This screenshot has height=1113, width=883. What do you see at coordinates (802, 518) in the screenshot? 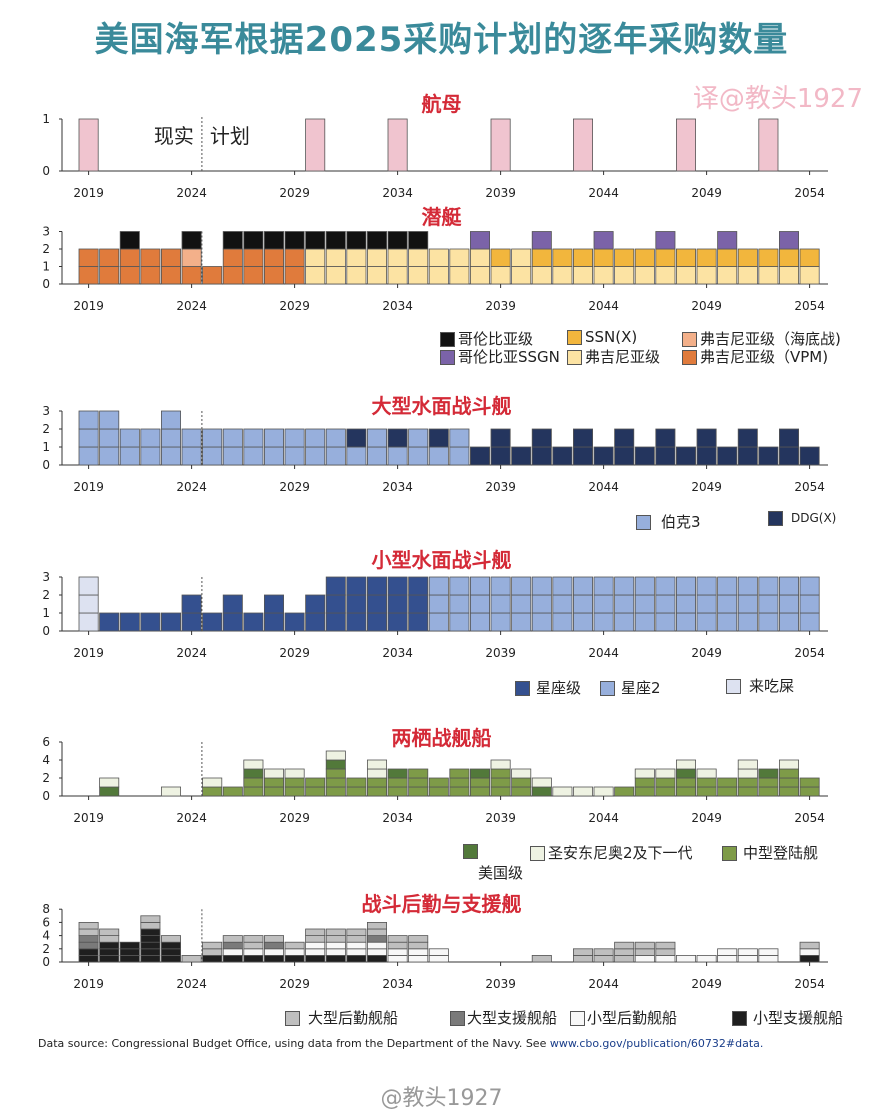
I see `legend-item: DDG(X)` at bounding box center [802, 518].